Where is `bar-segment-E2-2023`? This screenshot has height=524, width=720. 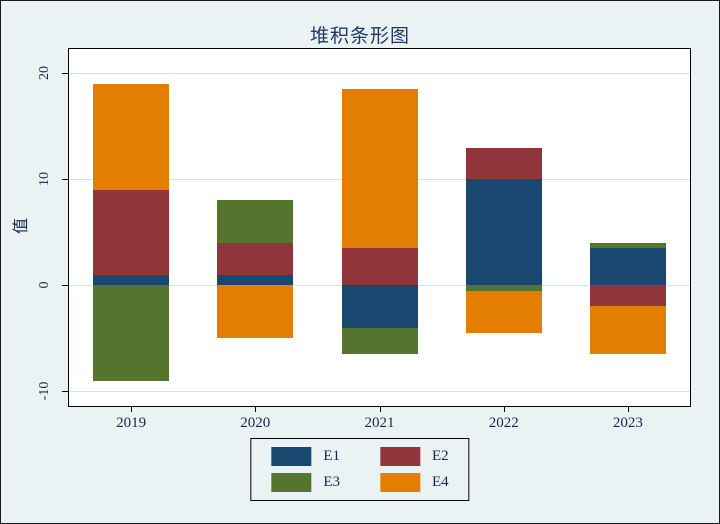
bar-segment-E2-2023 is located at coordinates (627, 296).